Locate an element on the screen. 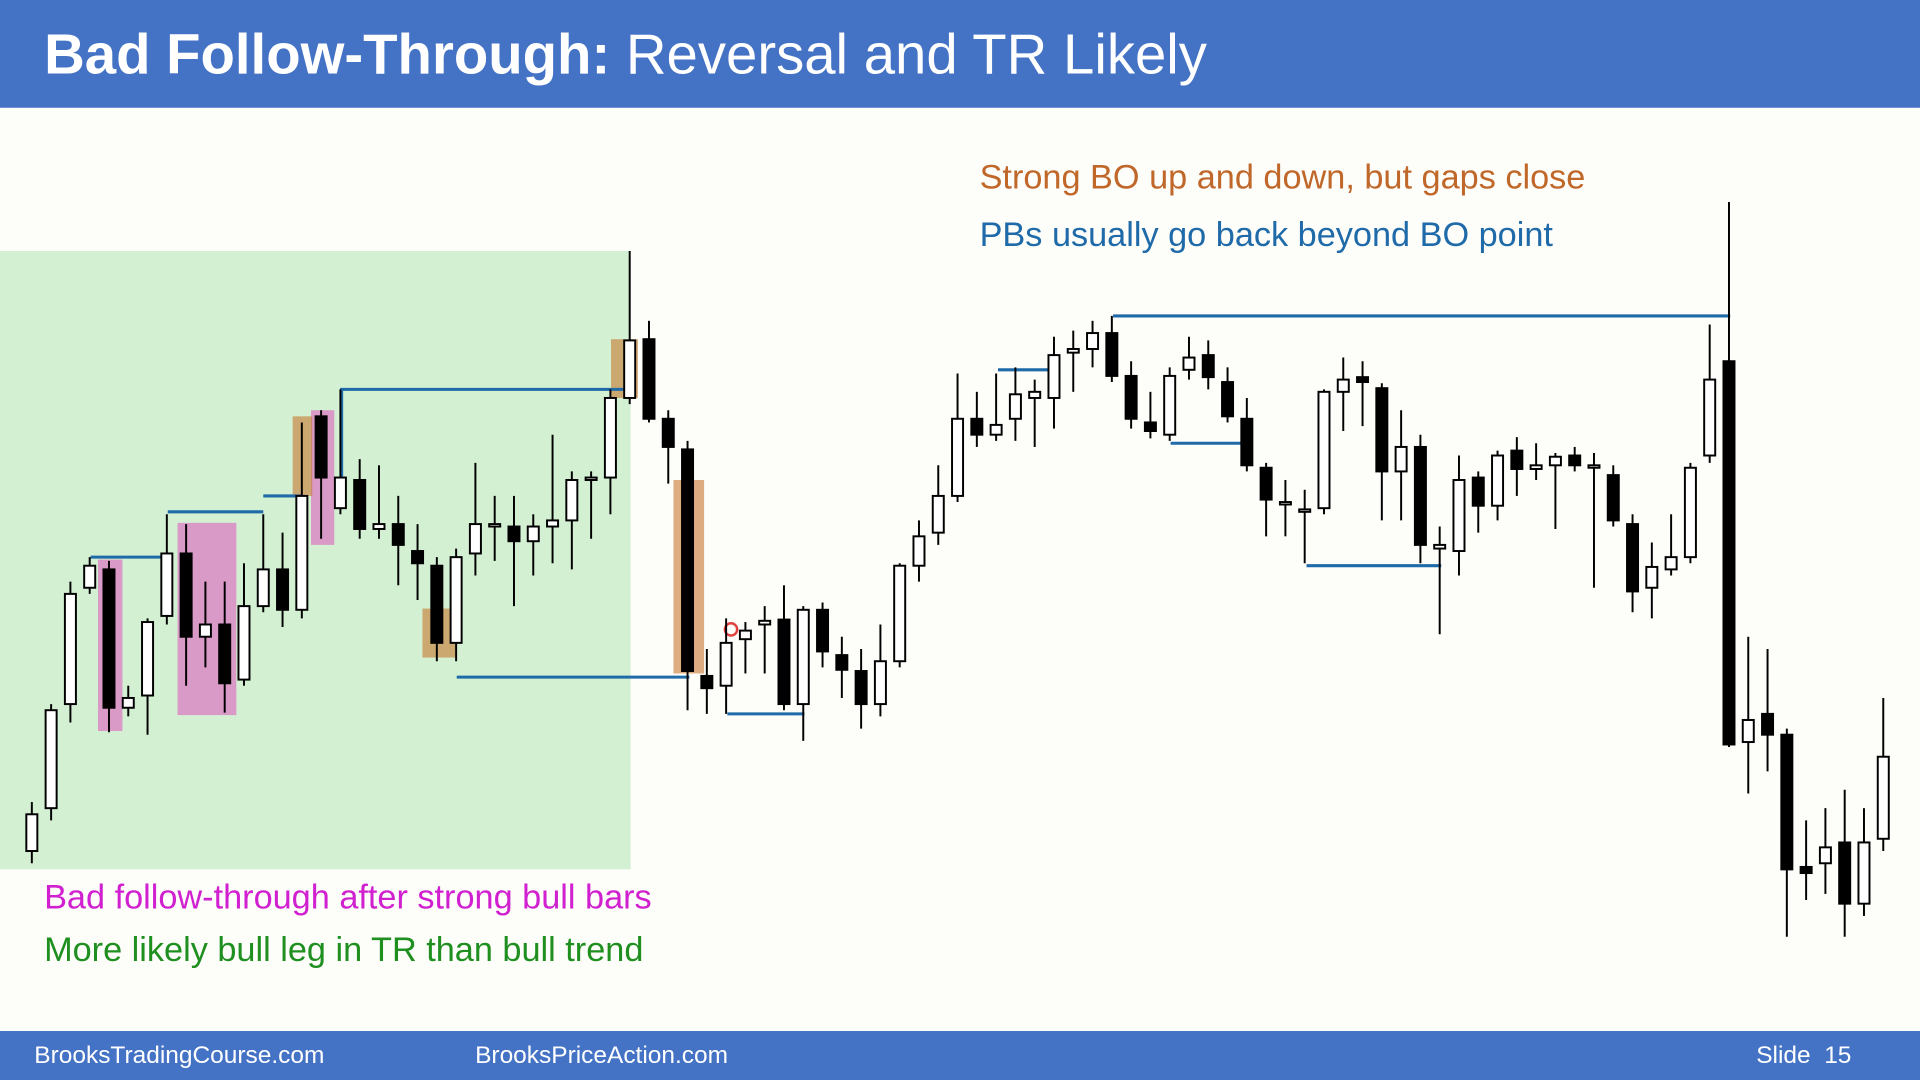 The width and height of the screenshot is (1920, 1080). title-bold: Bad Follow-Through: is located at coordinates (327, 53).